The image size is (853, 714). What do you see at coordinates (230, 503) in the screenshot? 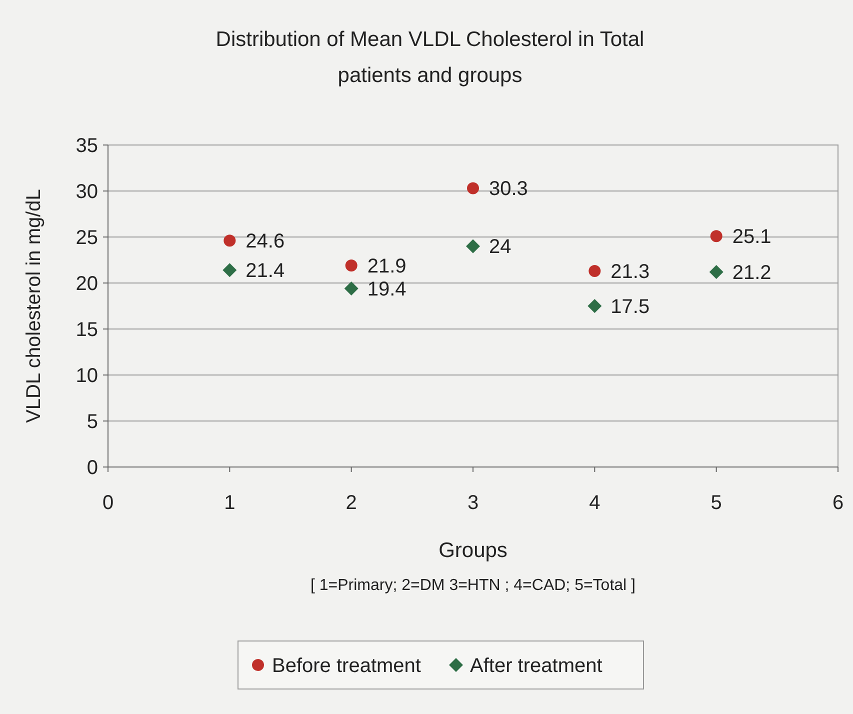
I see `x-tick-label: 1` at bounding box center [230, 503].